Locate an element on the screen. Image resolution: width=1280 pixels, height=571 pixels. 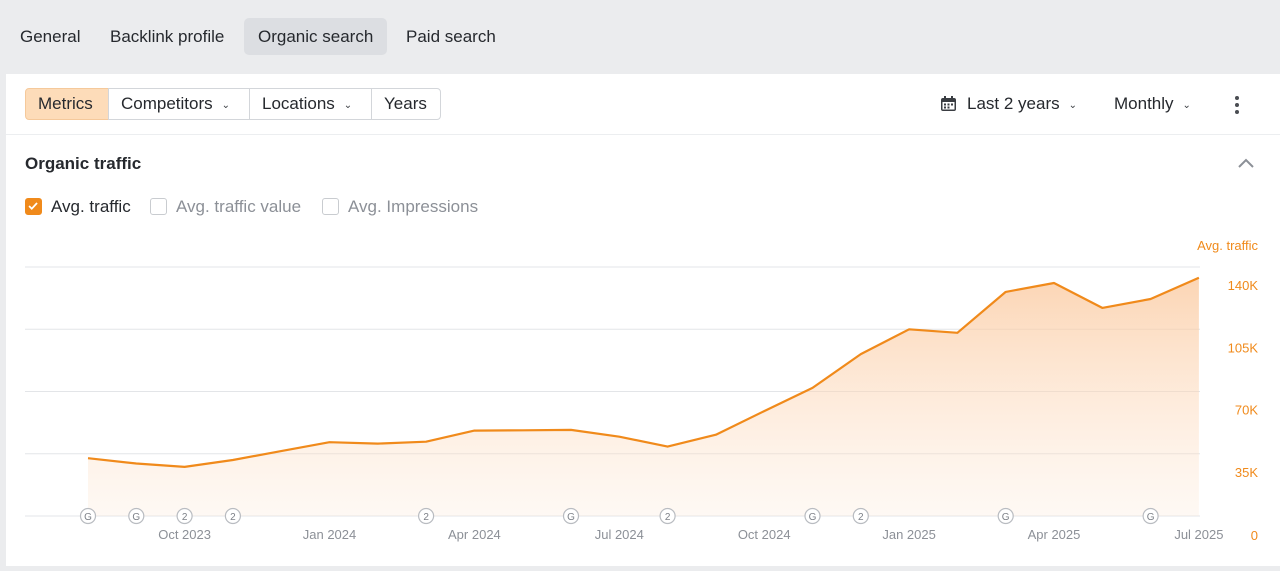
calendar-icon is located at coordinates (948, 104).